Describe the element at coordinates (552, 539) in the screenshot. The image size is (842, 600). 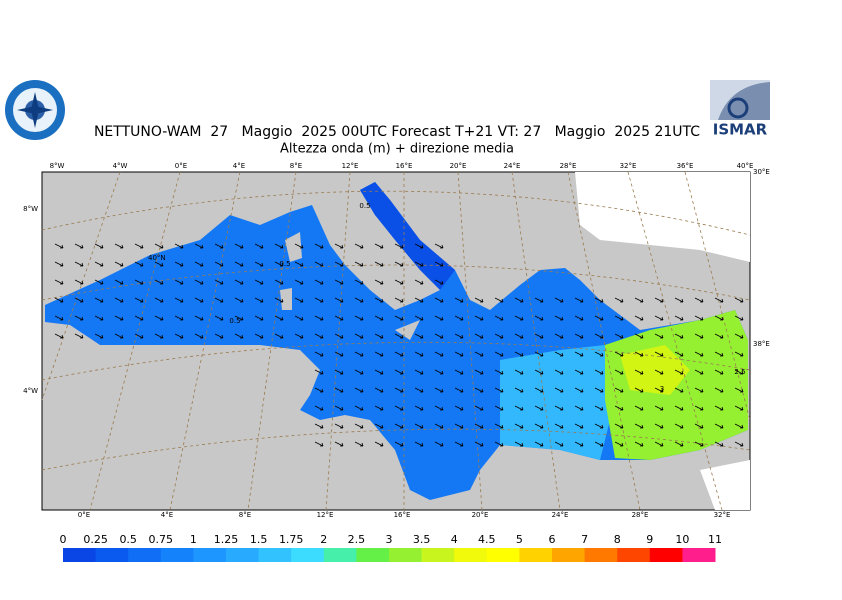
I see `colorbar-label: 6` at that location.